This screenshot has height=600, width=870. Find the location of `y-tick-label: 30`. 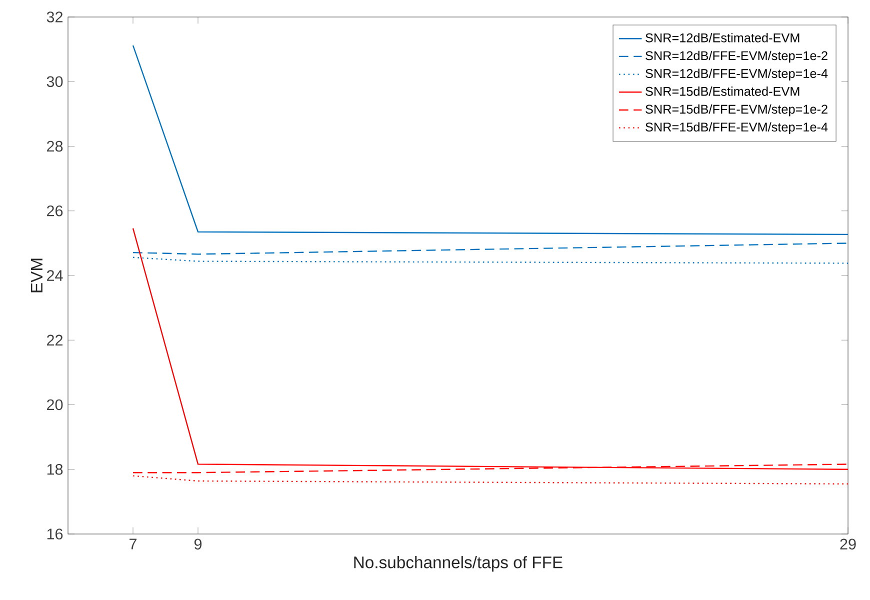

y-tick-label: 30 is located at coordinates (54, 82).